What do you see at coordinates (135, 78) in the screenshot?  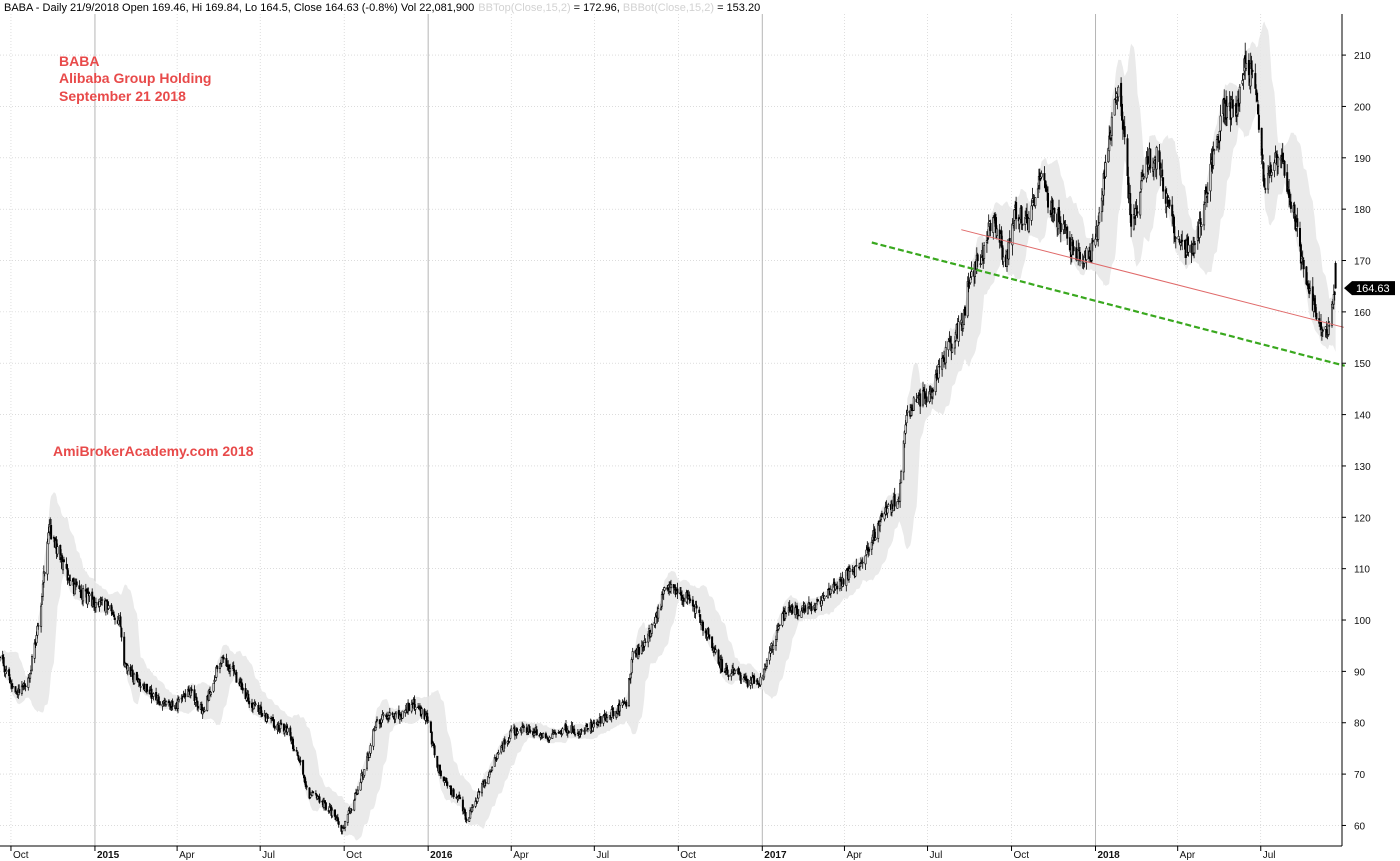 I see `annotation-company: Alibaba Group Holding` at bounding box center [135, 78].